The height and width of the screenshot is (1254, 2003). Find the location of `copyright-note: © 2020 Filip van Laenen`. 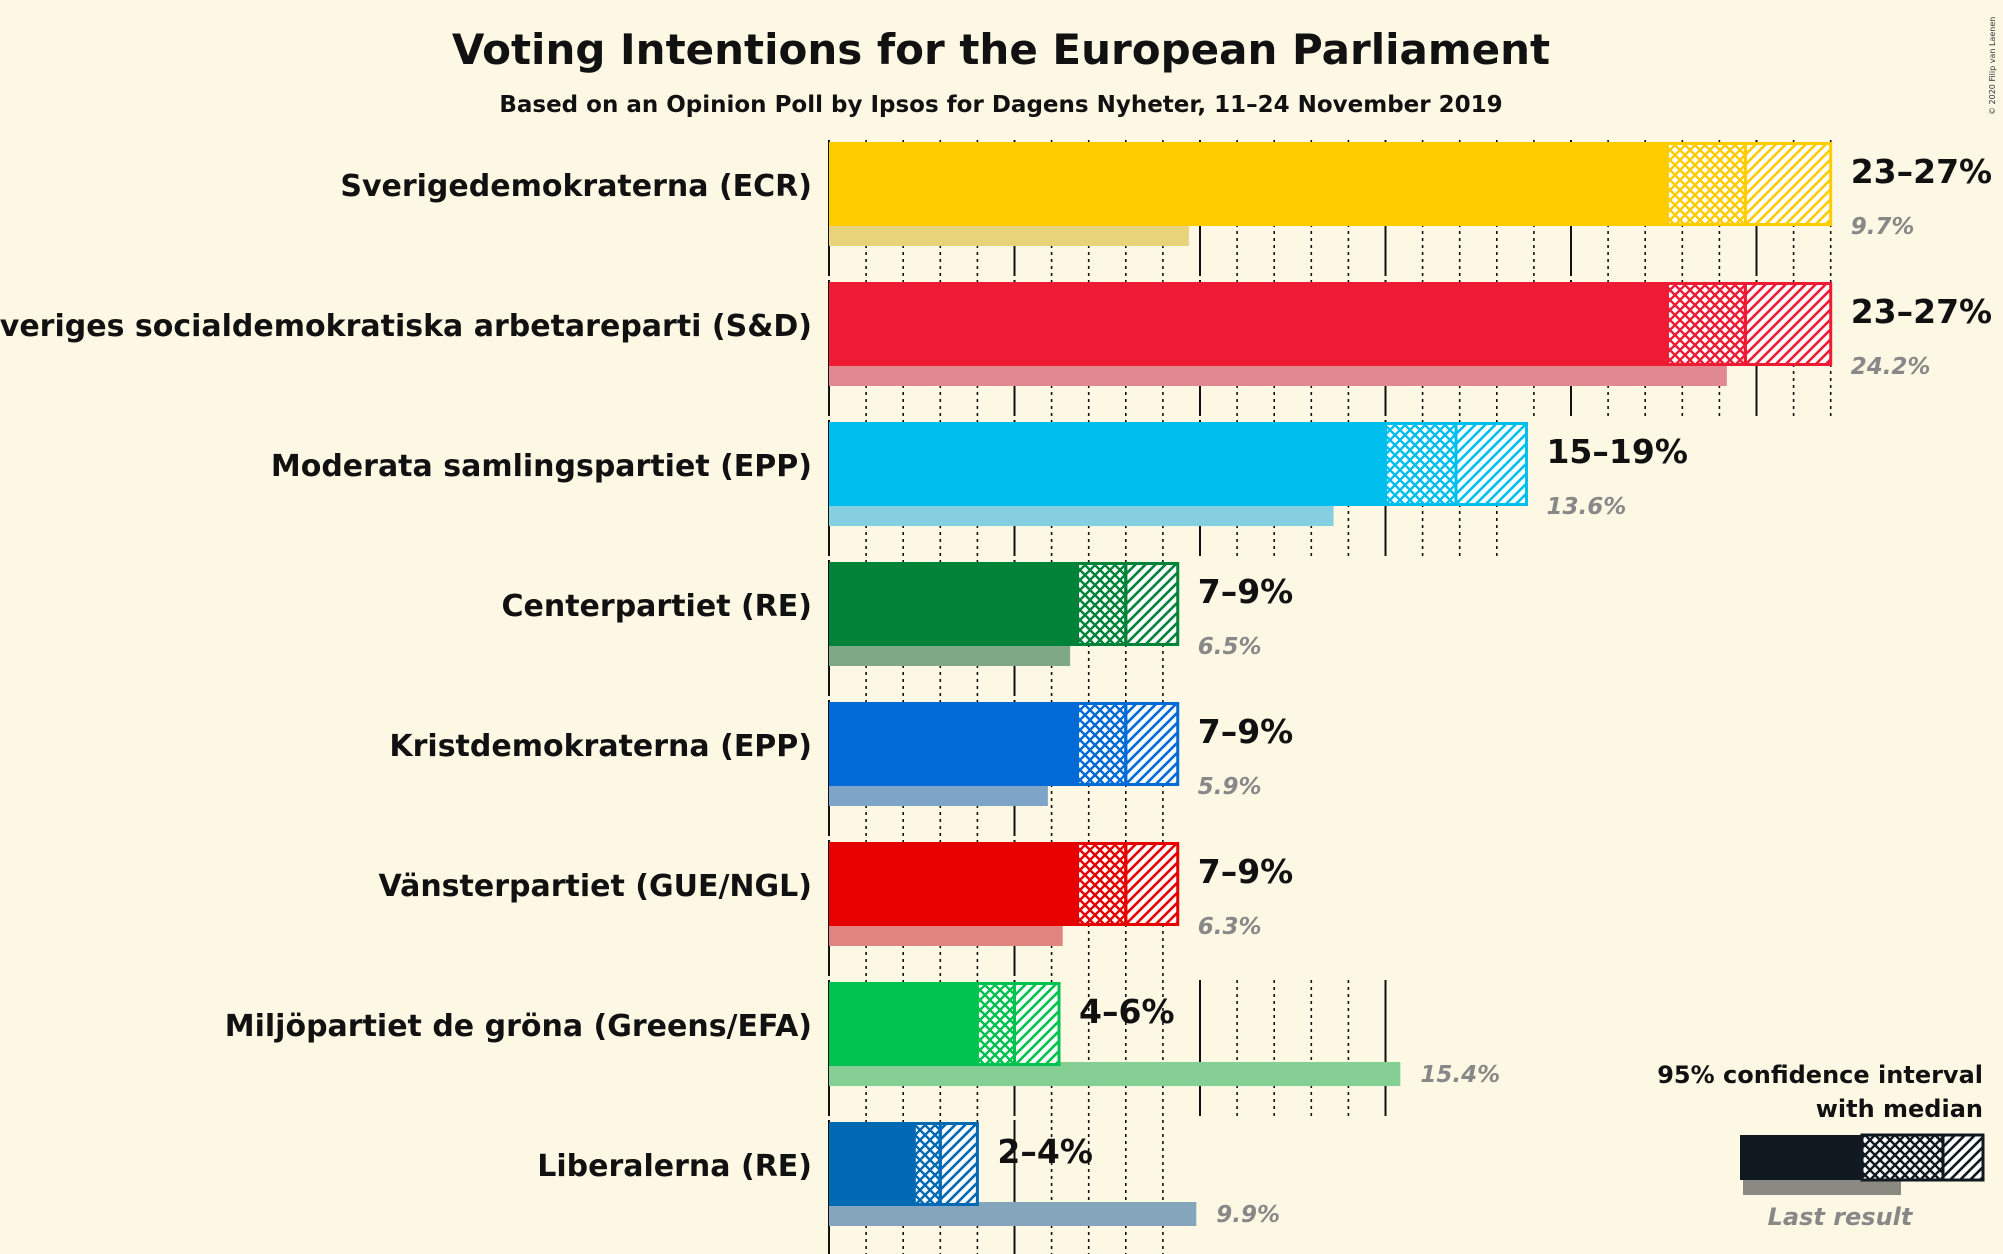

copyright-note: © 2020 Filip van Laenen is located at coordinates (1992, 66).